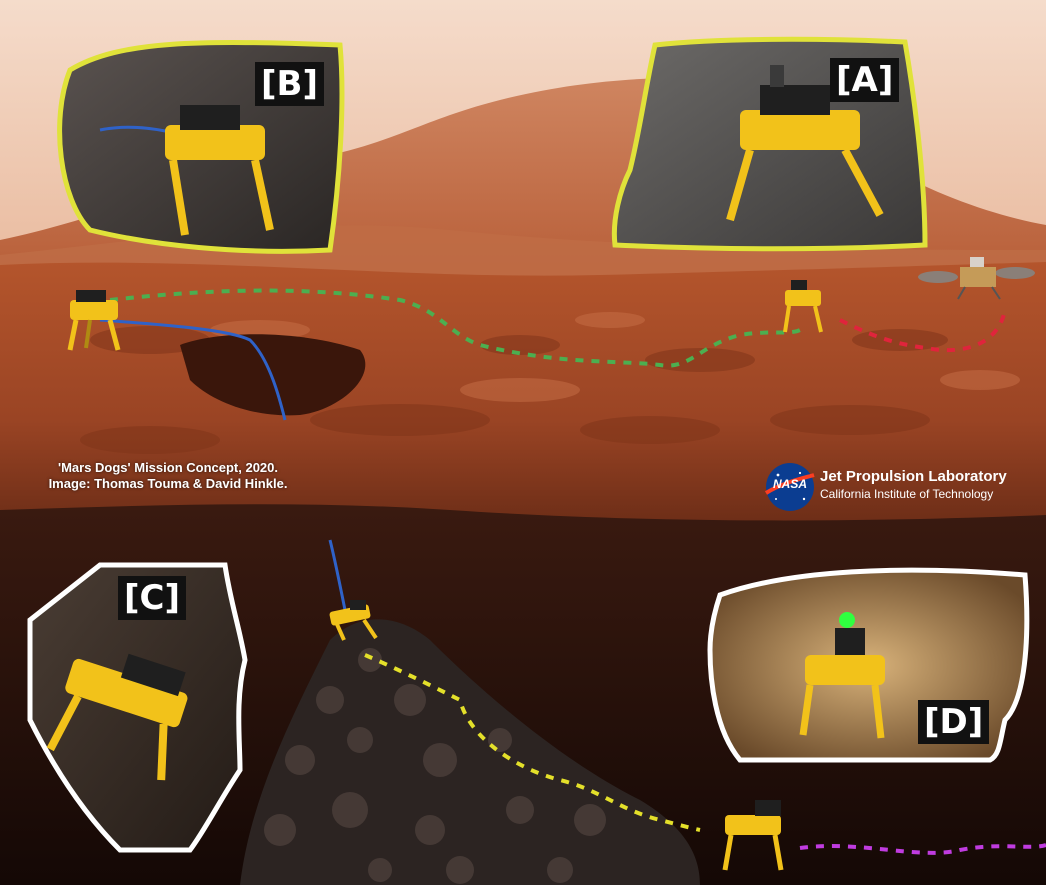  I want to click on nasa-wordmark: NASA, so click(789, 484).